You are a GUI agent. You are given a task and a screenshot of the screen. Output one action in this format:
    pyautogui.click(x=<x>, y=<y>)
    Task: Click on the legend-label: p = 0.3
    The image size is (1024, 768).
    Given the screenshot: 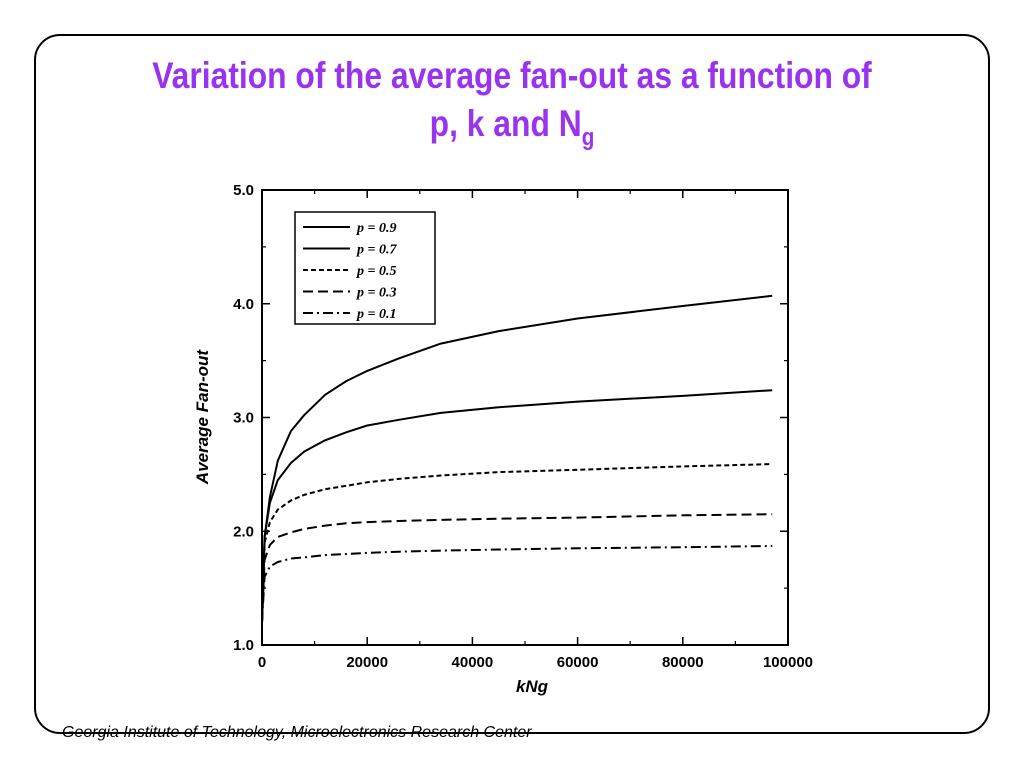 What is the action you would take?
    pyautogui.click(x=376, y=293)
    